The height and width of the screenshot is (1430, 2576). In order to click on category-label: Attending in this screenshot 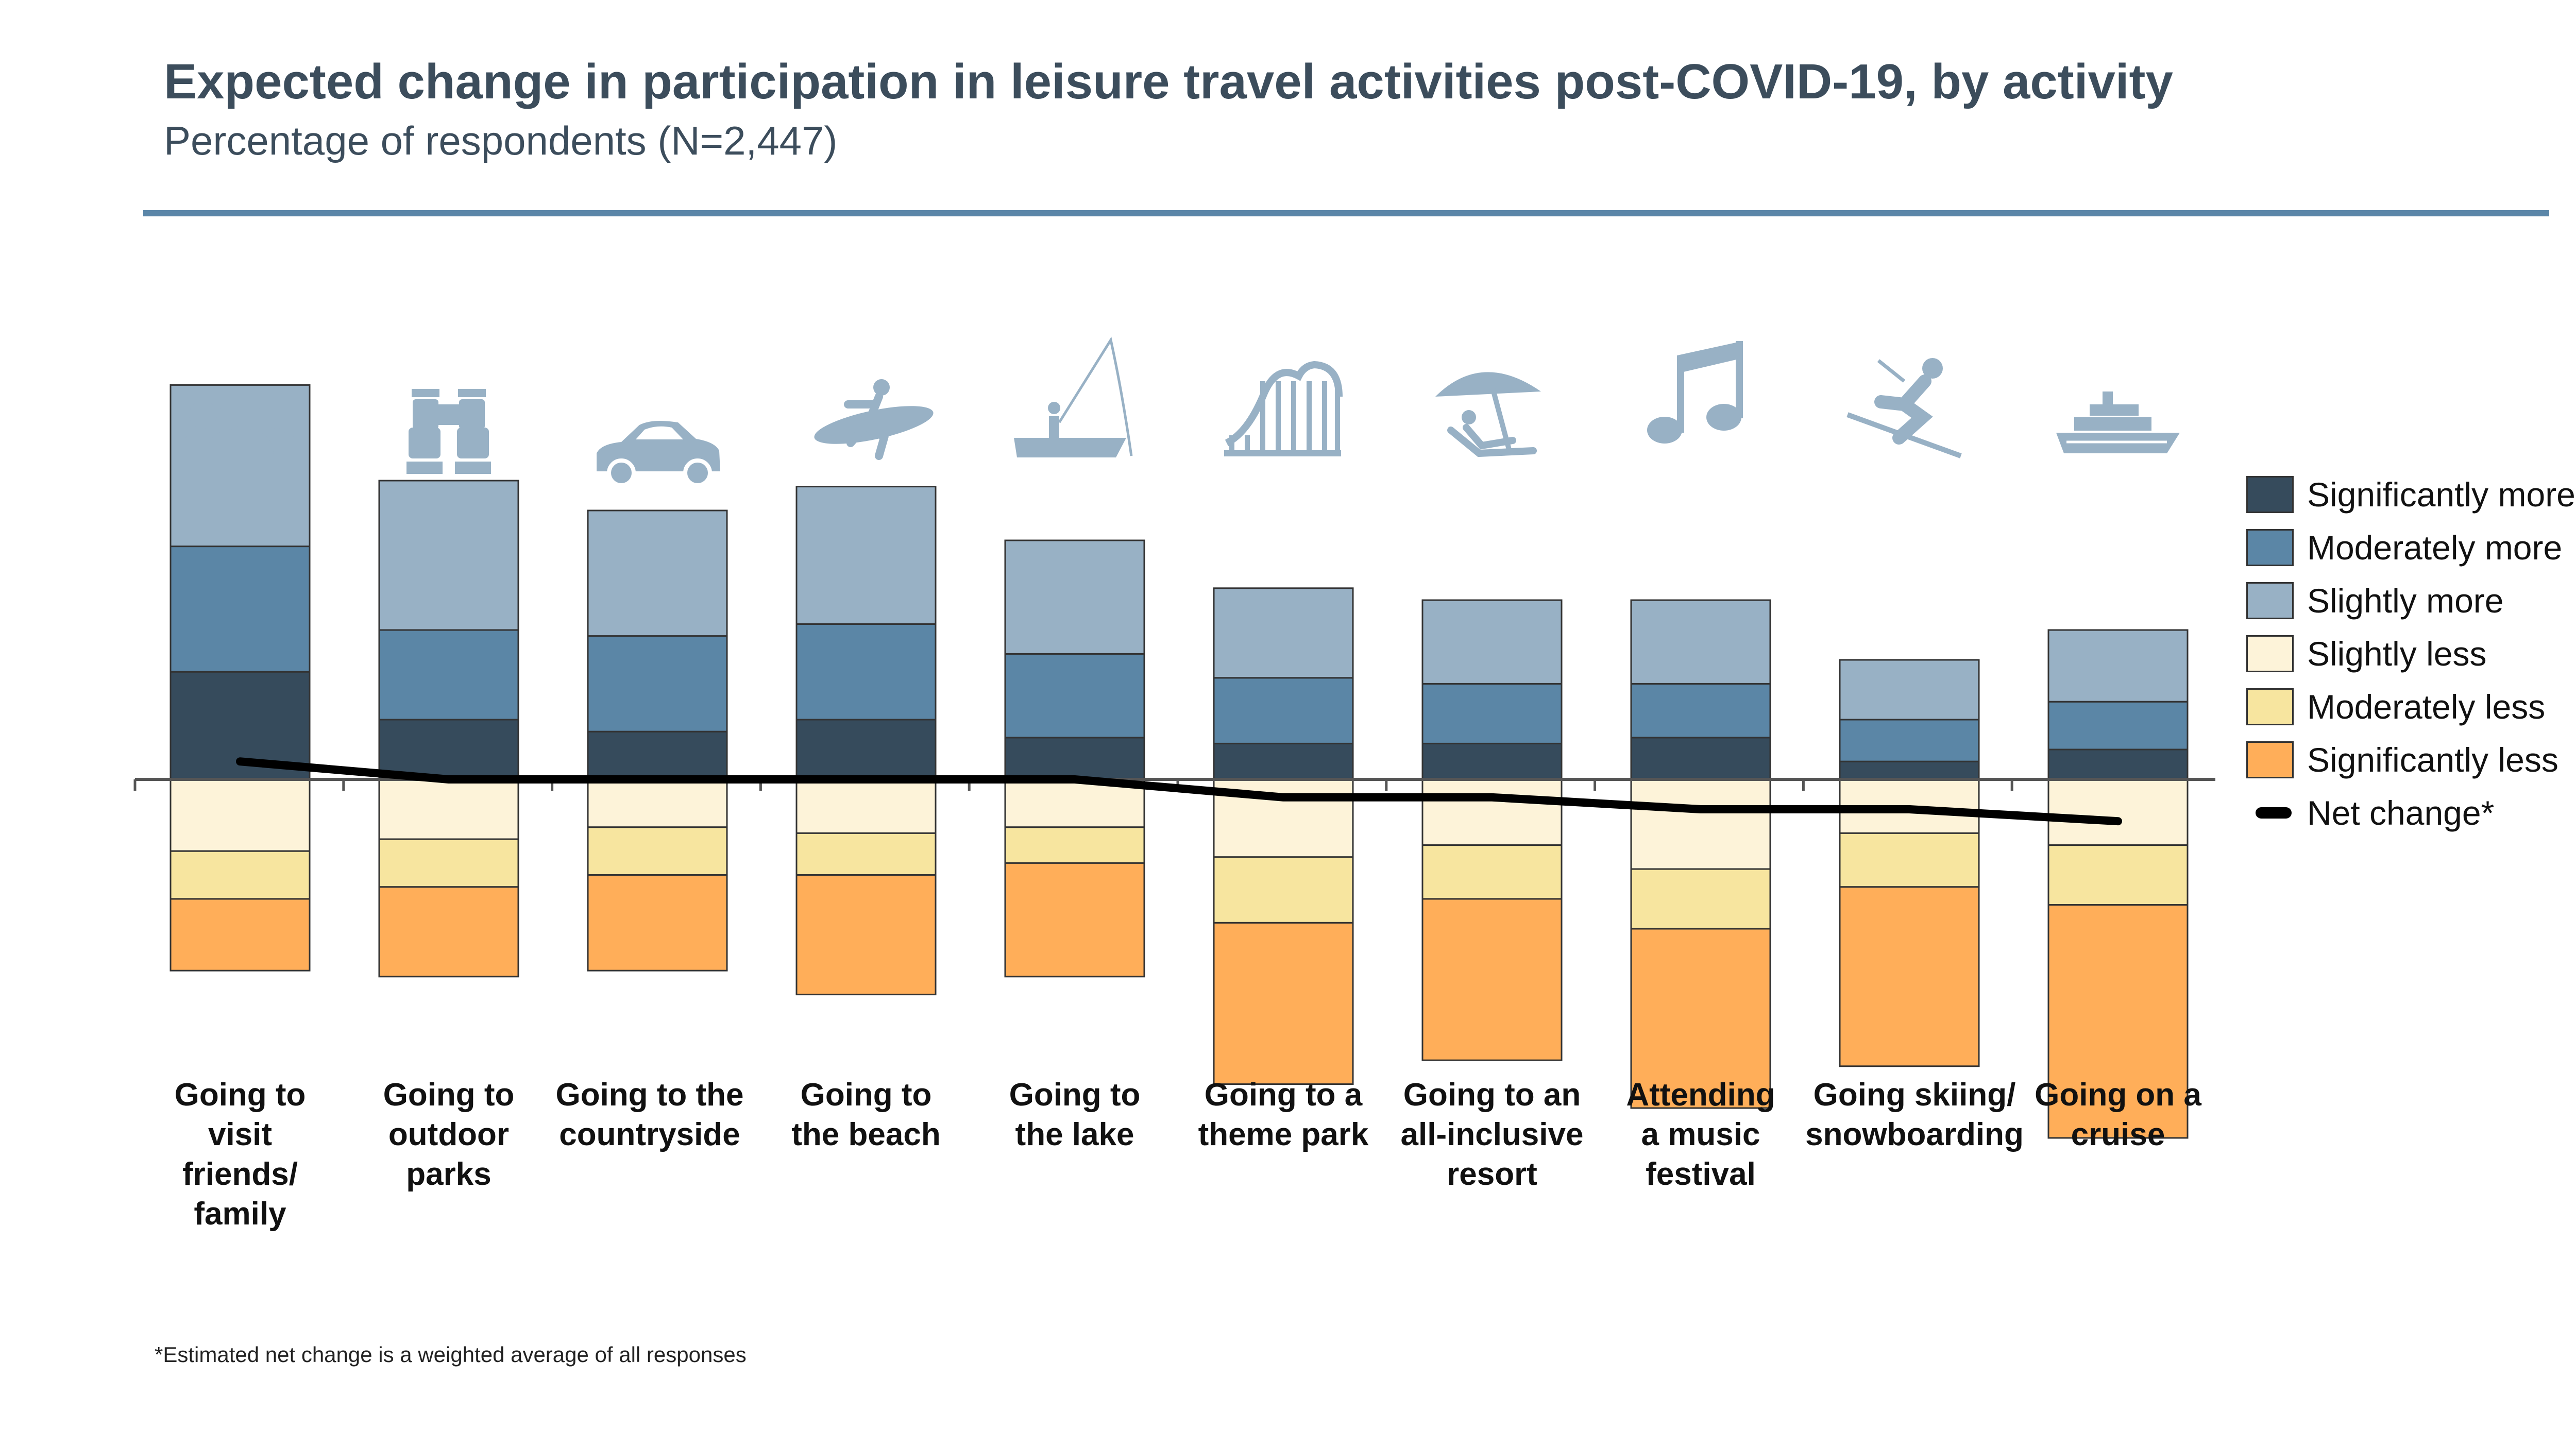, I will do `click(1700, 1095)`.